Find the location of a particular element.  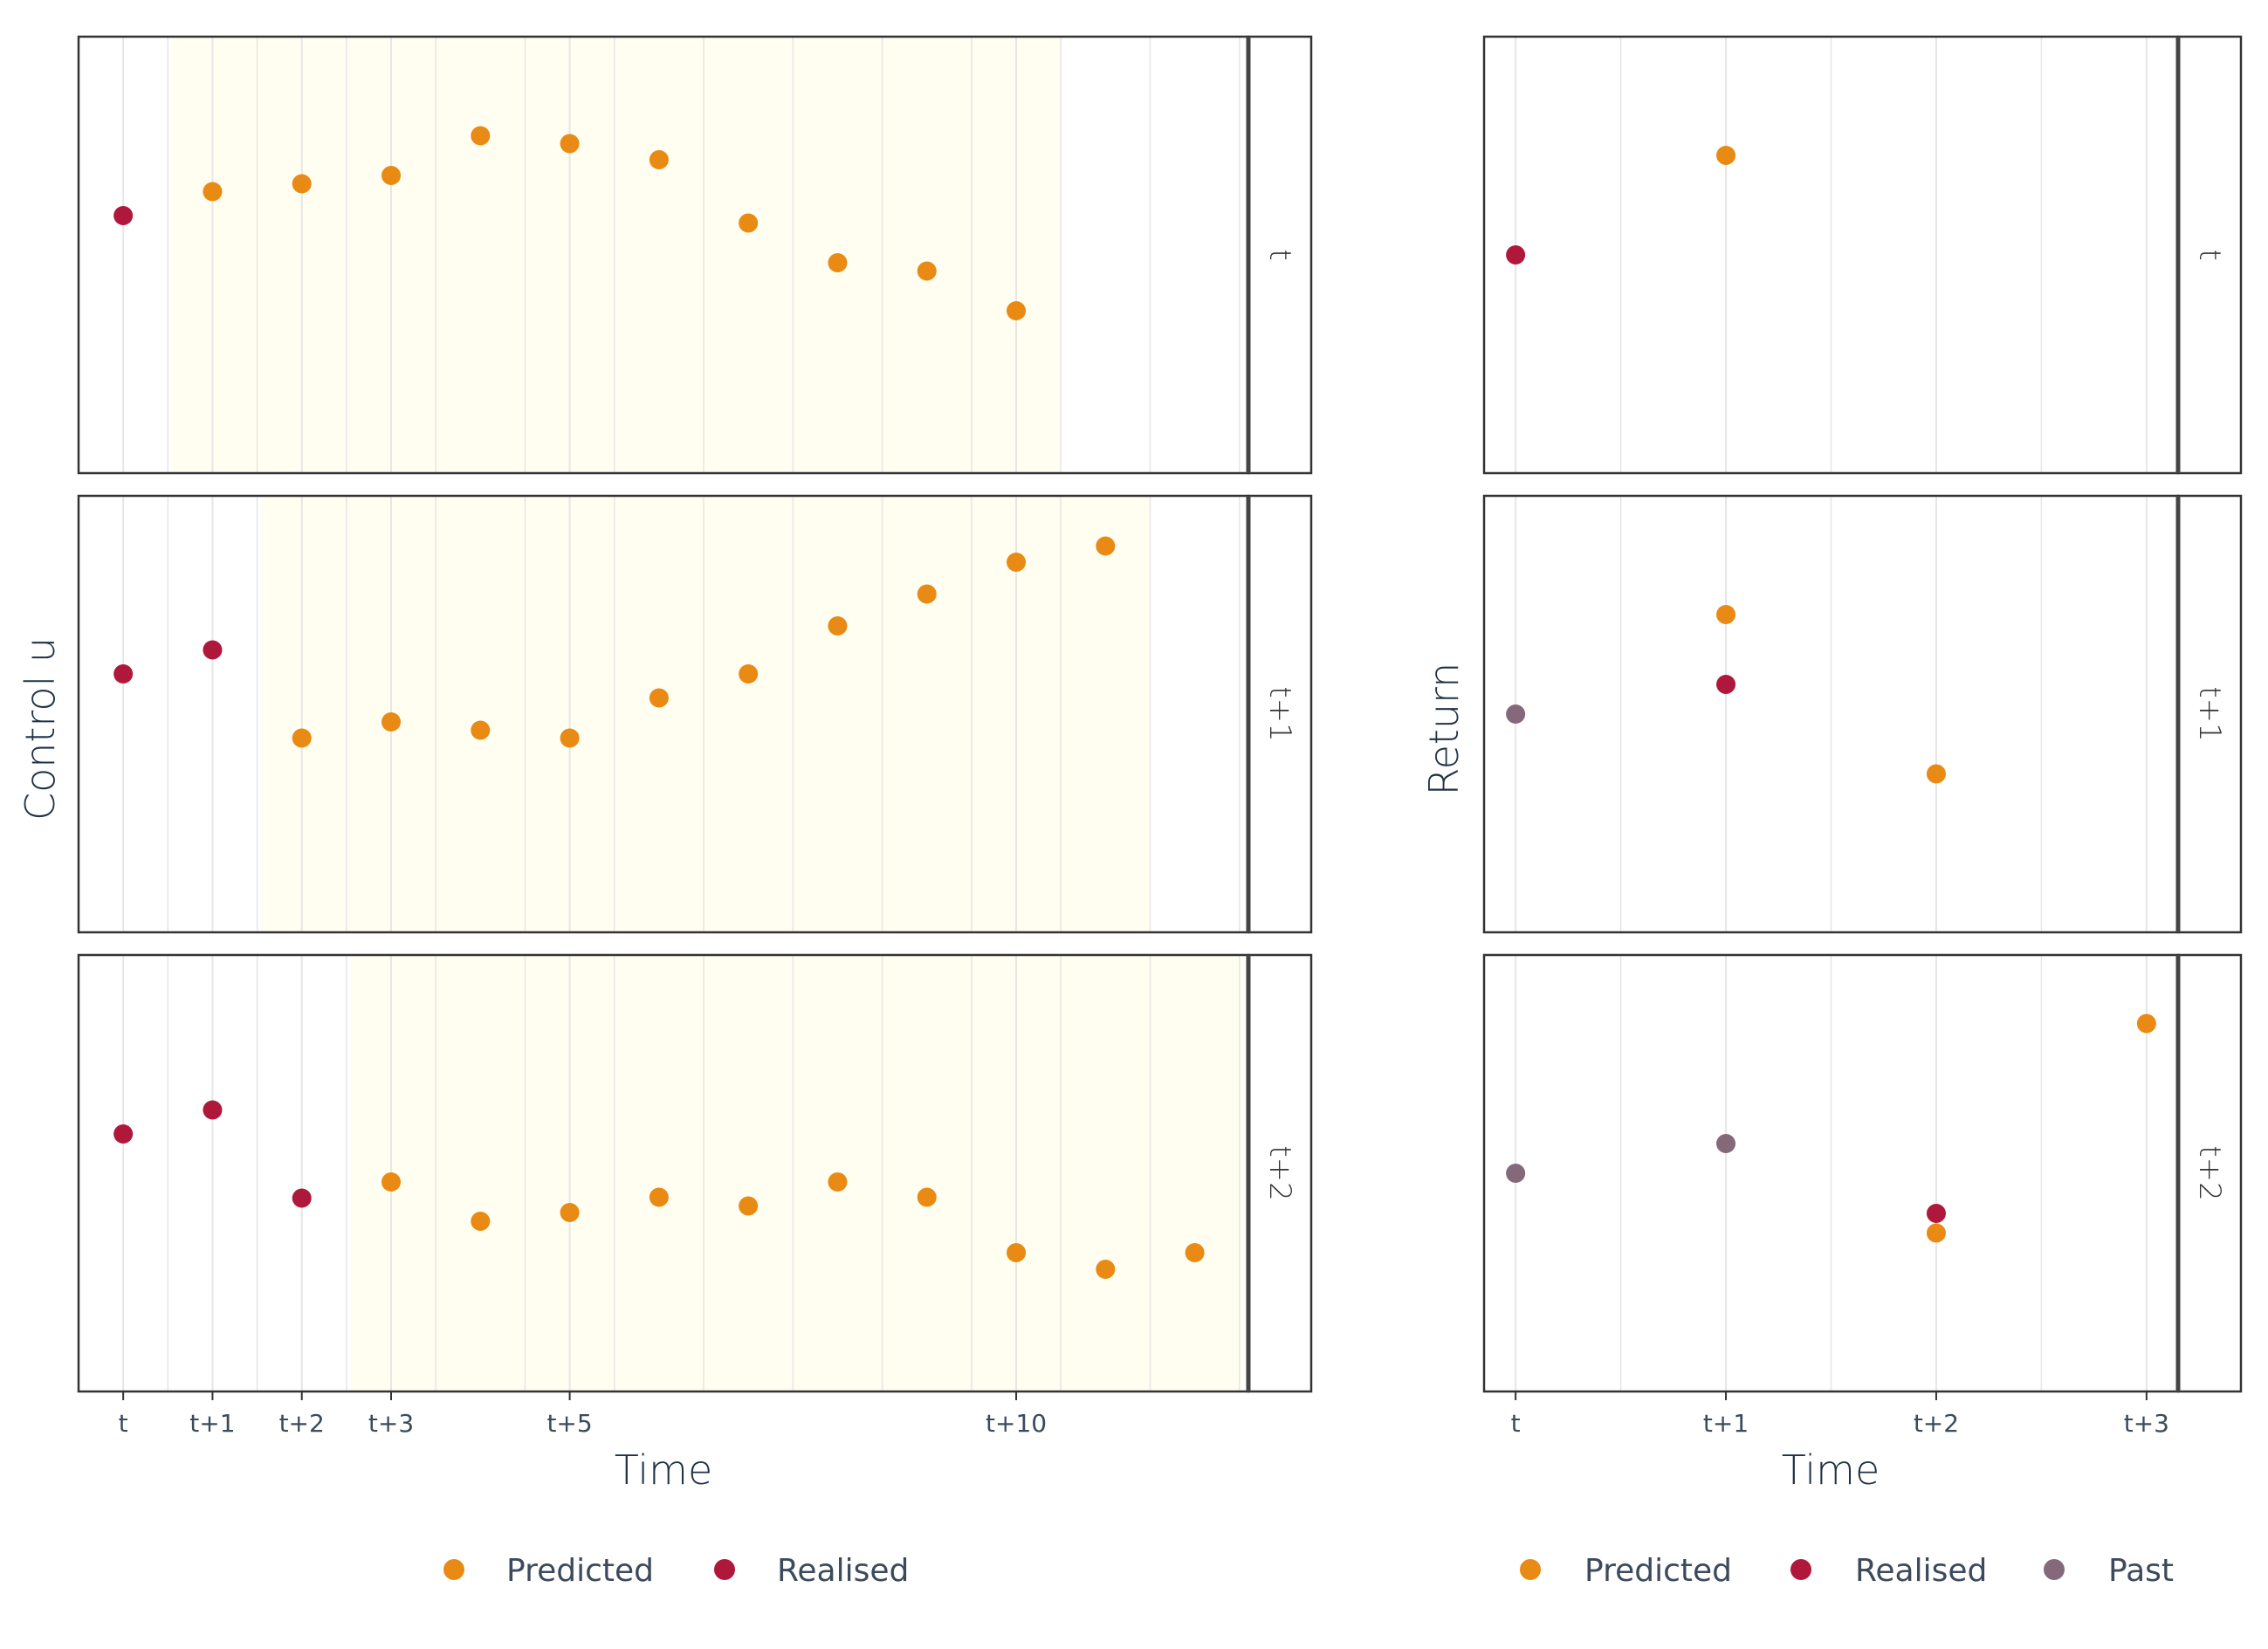

y-axis-title: Return is located at coordinates (1444, 729).